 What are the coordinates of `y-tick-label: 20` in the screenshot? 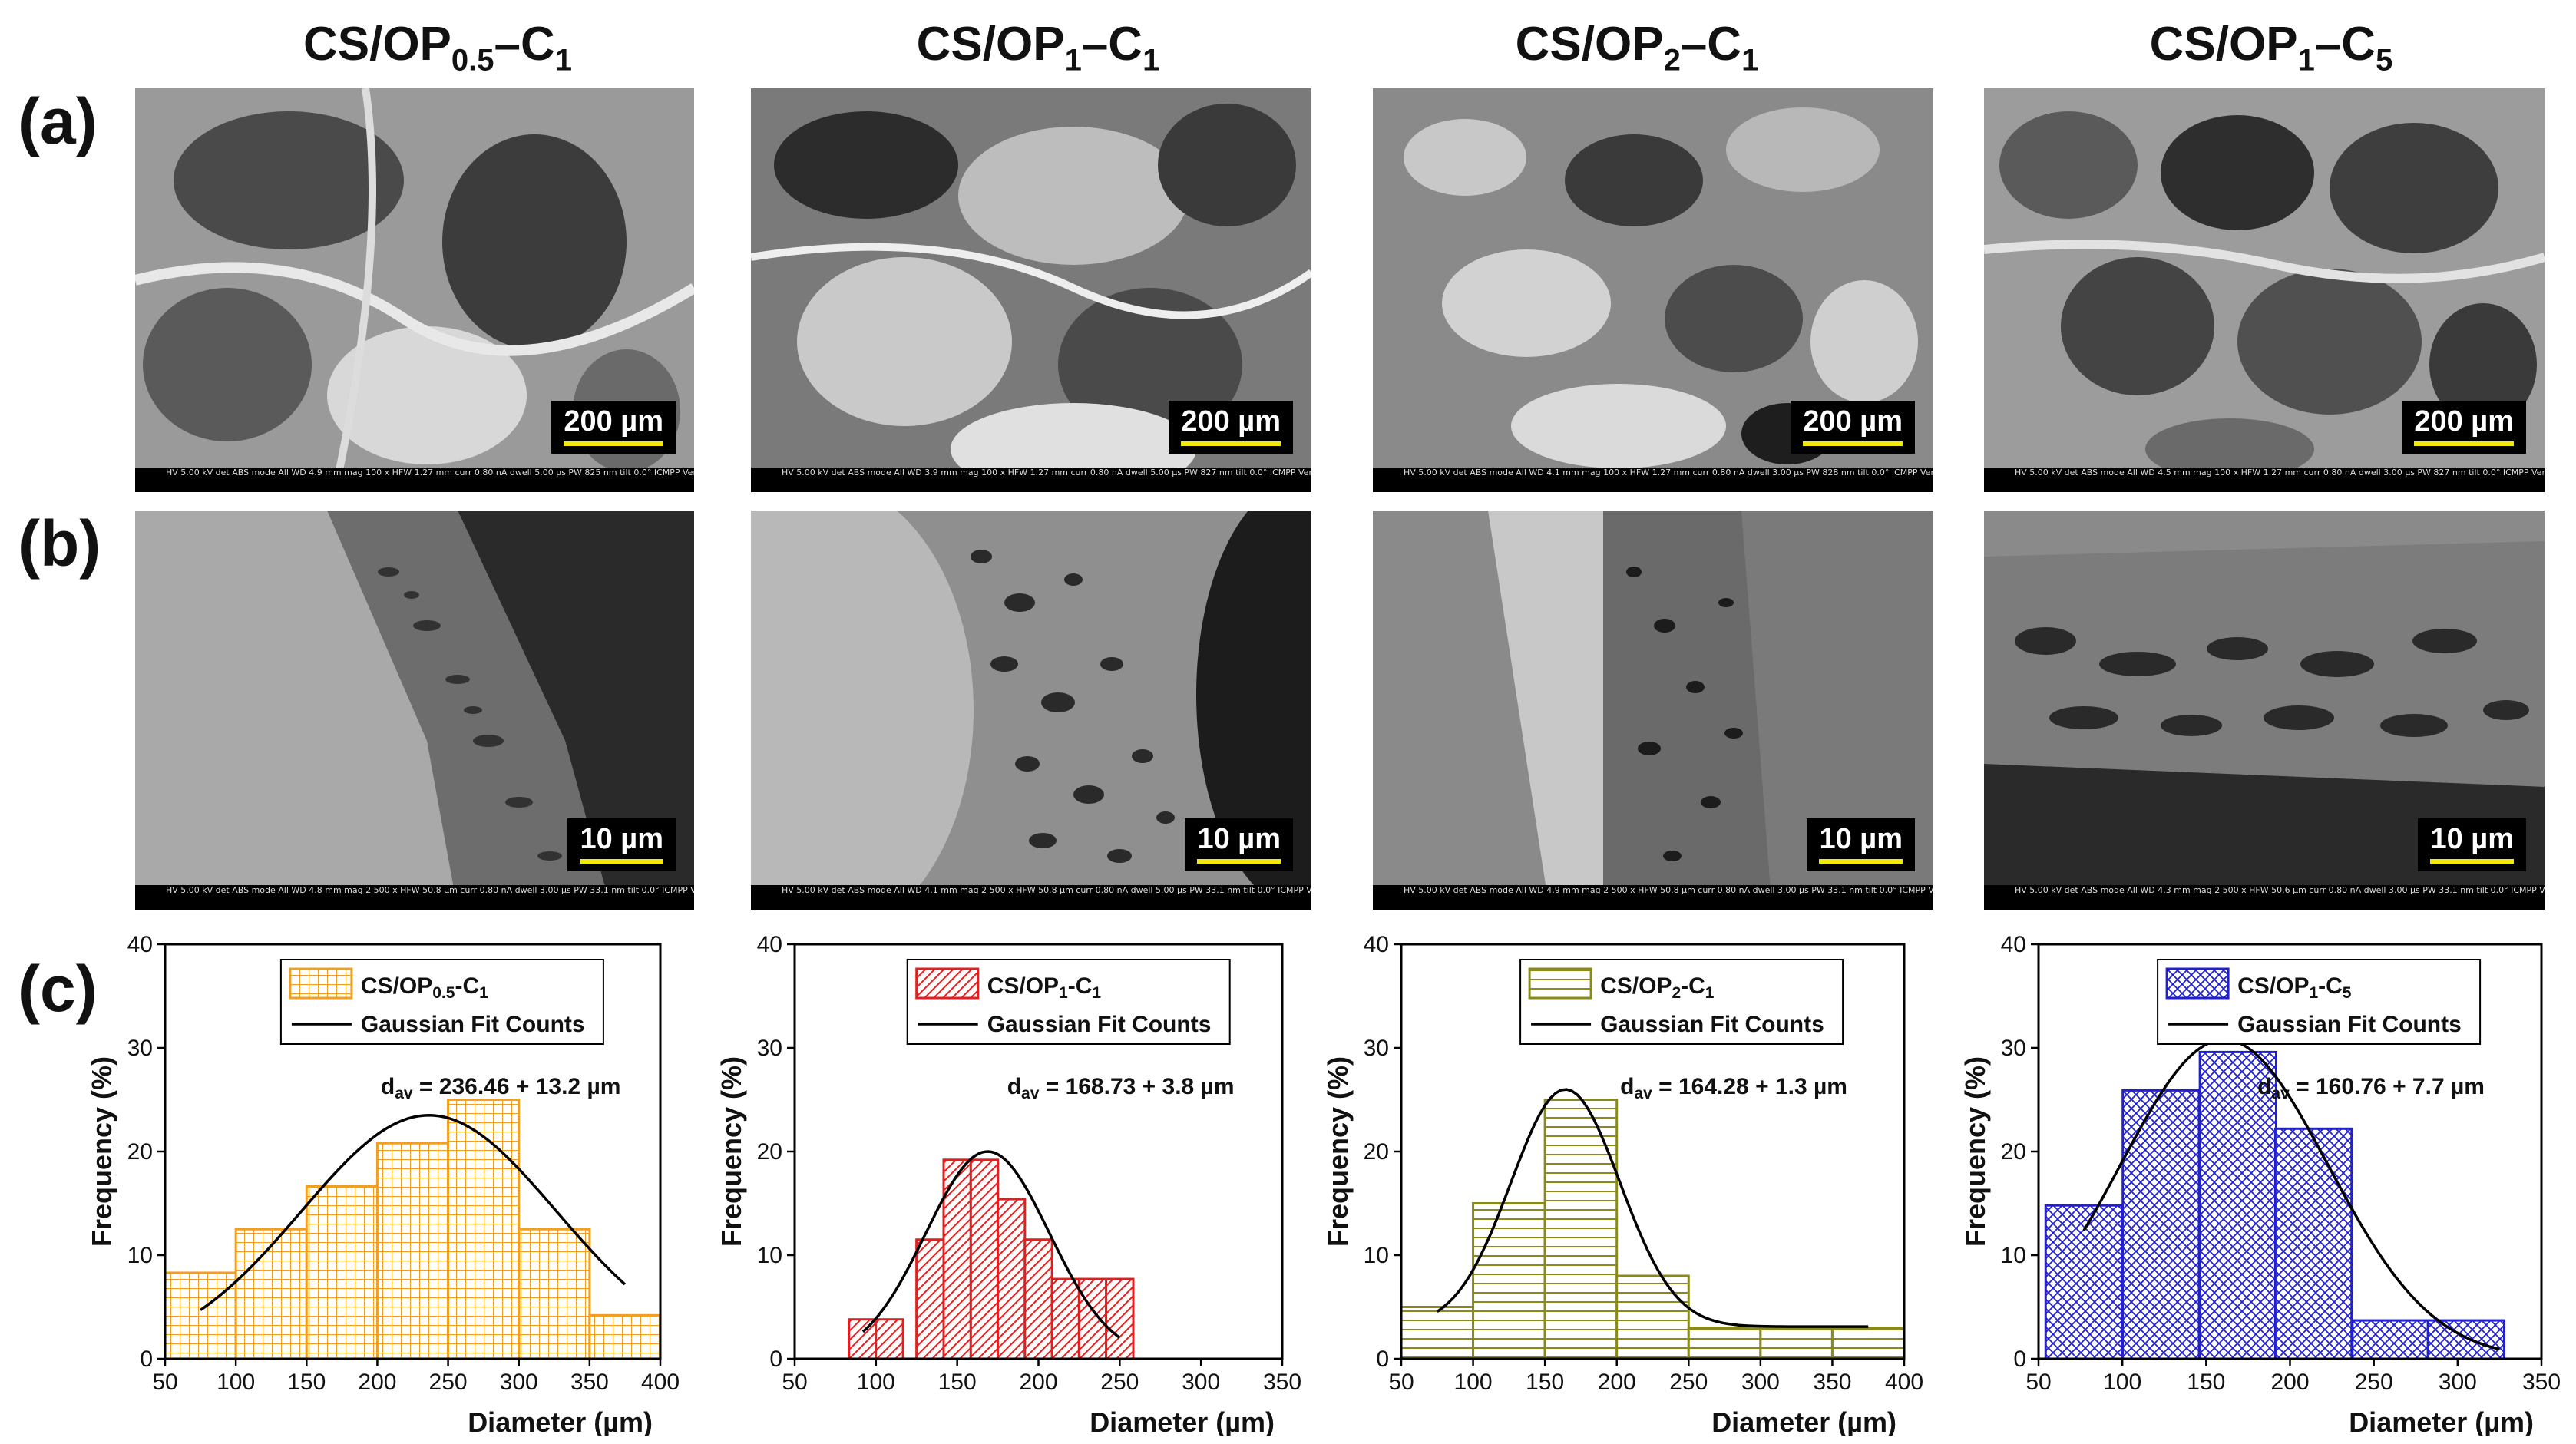 It's located at (140, 1152).